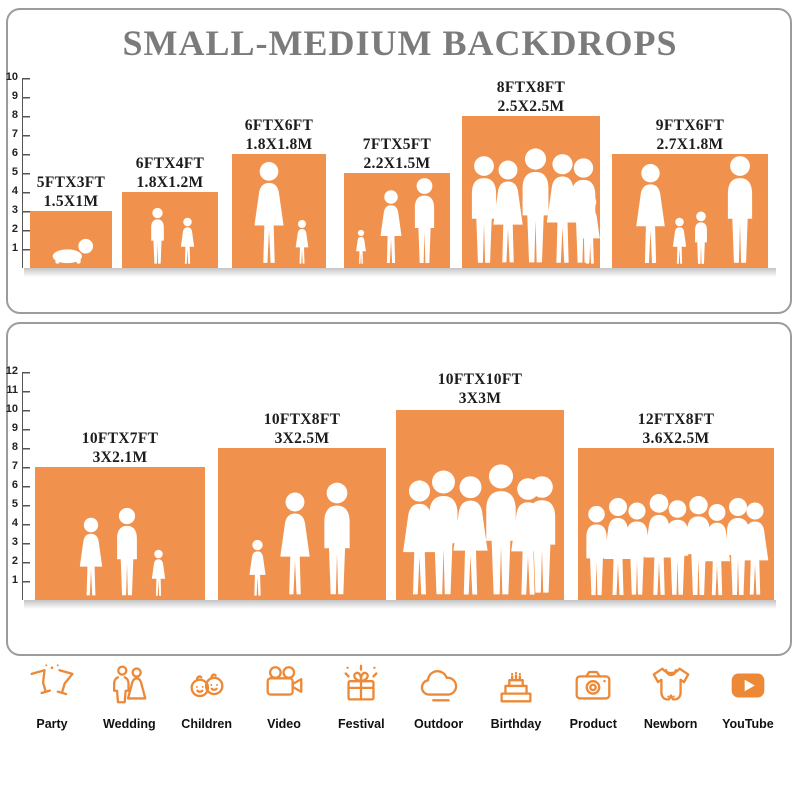 The image size is (800, 800). What do you see at coordinates (531, 97) in the screenshot?
I see `backdrop-label: 8FTX8FT 2.5X2.5M` at bounding box center [531, 97].